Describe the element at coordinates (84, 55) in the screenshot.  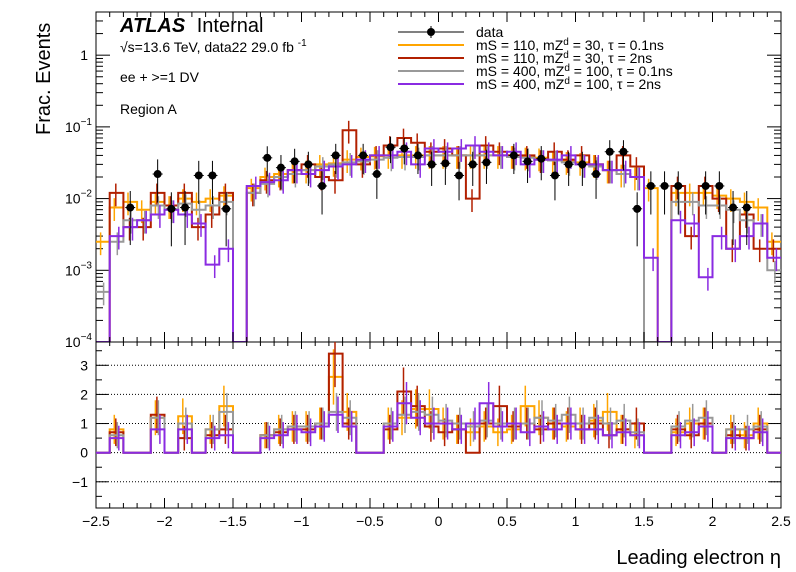
I see `y-tick-label: 1` at that location.